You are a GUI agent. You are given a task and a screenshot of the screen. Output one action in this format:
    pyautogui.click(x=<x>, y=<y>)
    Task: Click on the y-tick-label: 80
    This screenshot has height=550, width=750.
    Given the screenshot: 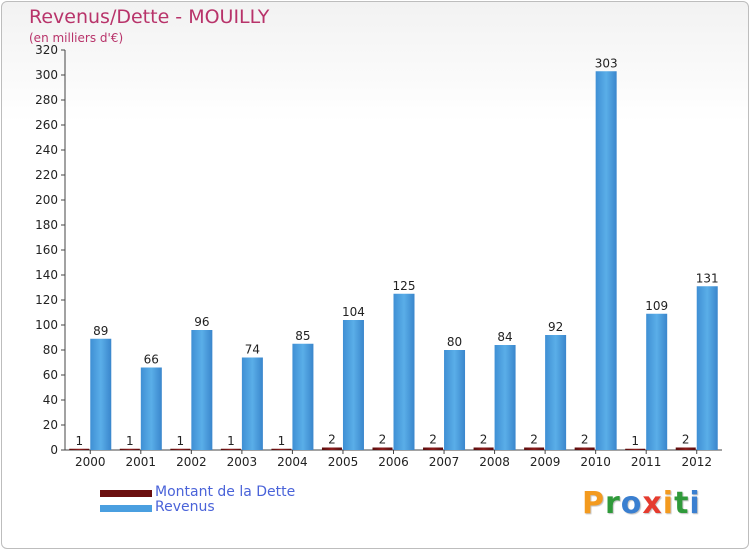 What is the action you would take?
    pyautogui.click(x=50, y=350)
    